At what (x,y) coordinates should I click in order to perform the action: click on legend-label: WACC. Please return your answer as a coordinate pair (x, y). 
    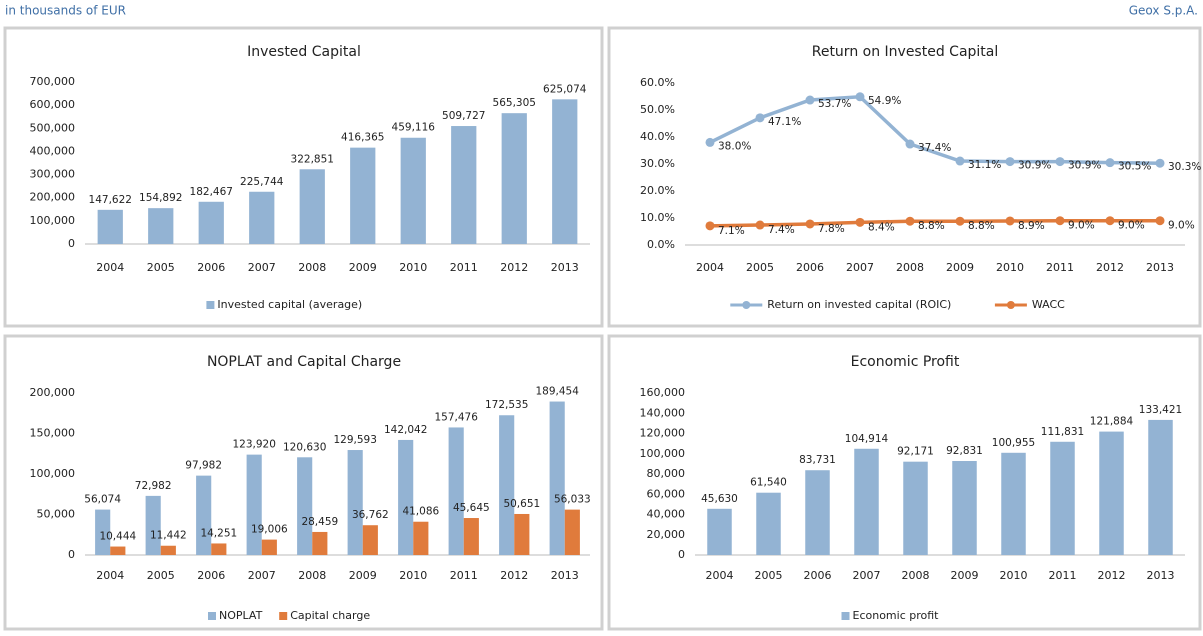
    Looking at the image, I should click on (1048, 304).